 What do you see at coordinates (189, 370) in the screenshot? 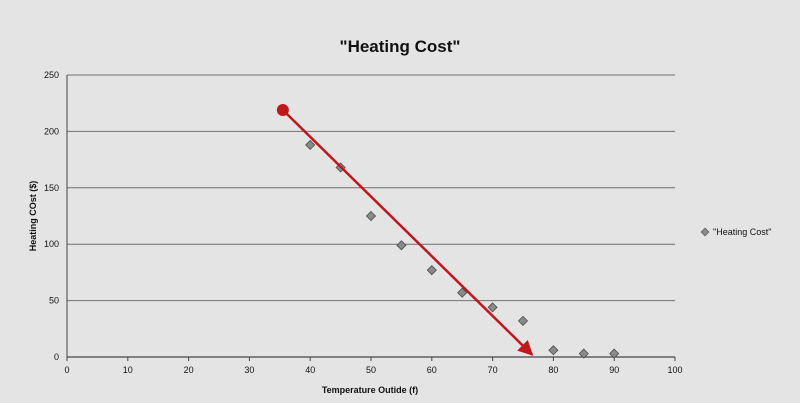
I see `x-tick-label-2: 20` at bounding box center [189, 370].